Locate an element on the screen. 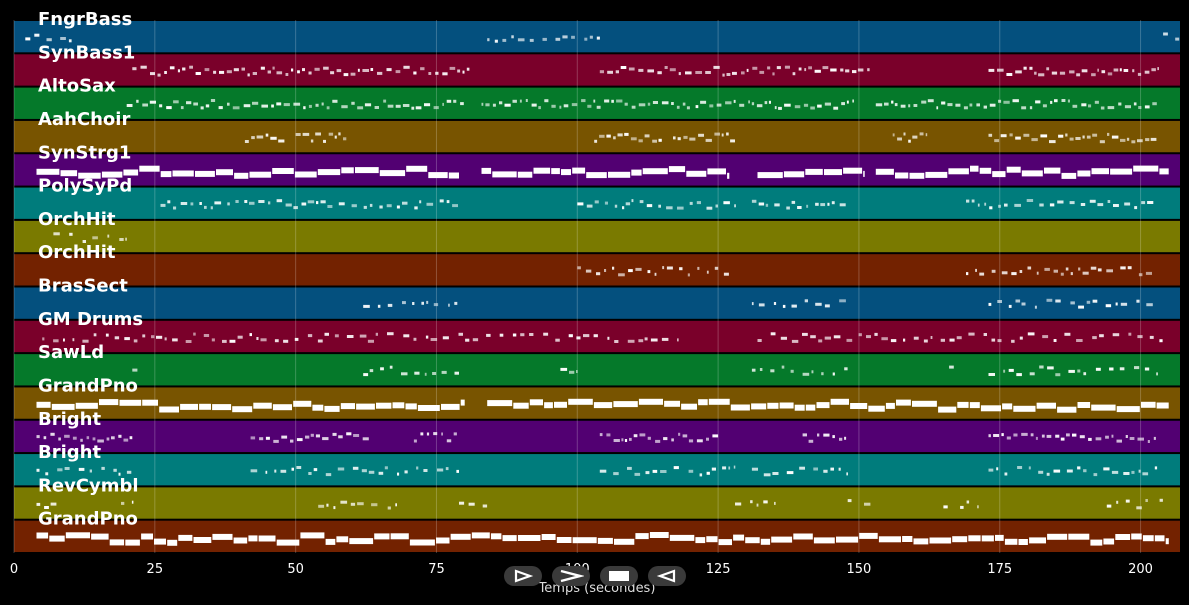  x-tick-label: 200 is located at coordinates (1140, 569).